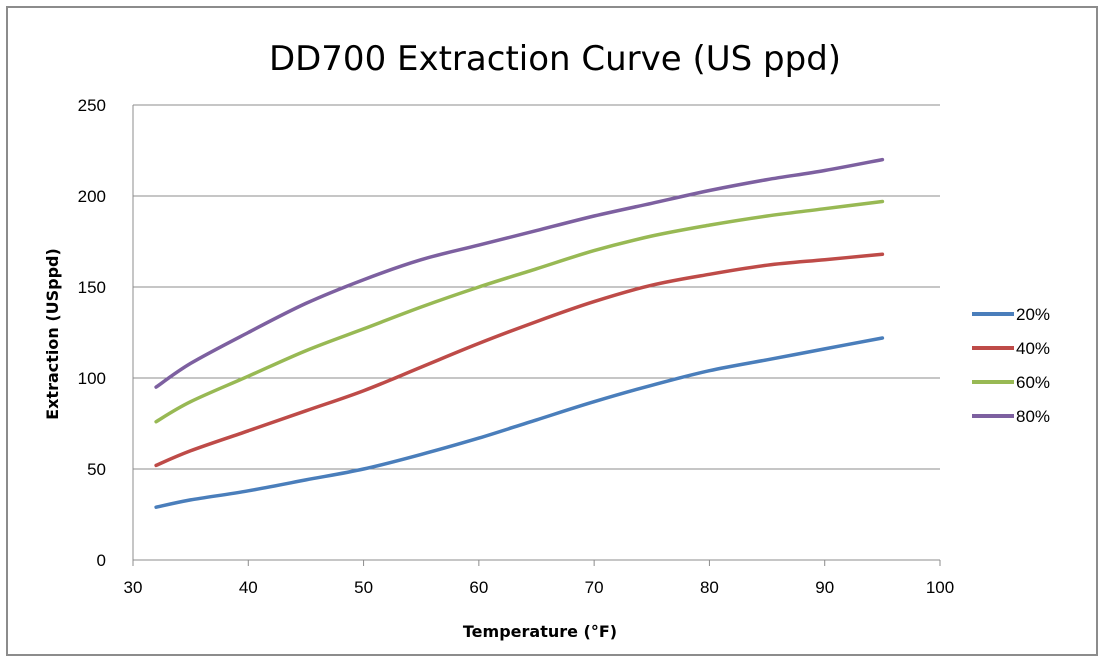  Describe the element at coordinates (52, 334) in the screenshot. I see `y-axis-title: Extraction (USppd)` at that location.